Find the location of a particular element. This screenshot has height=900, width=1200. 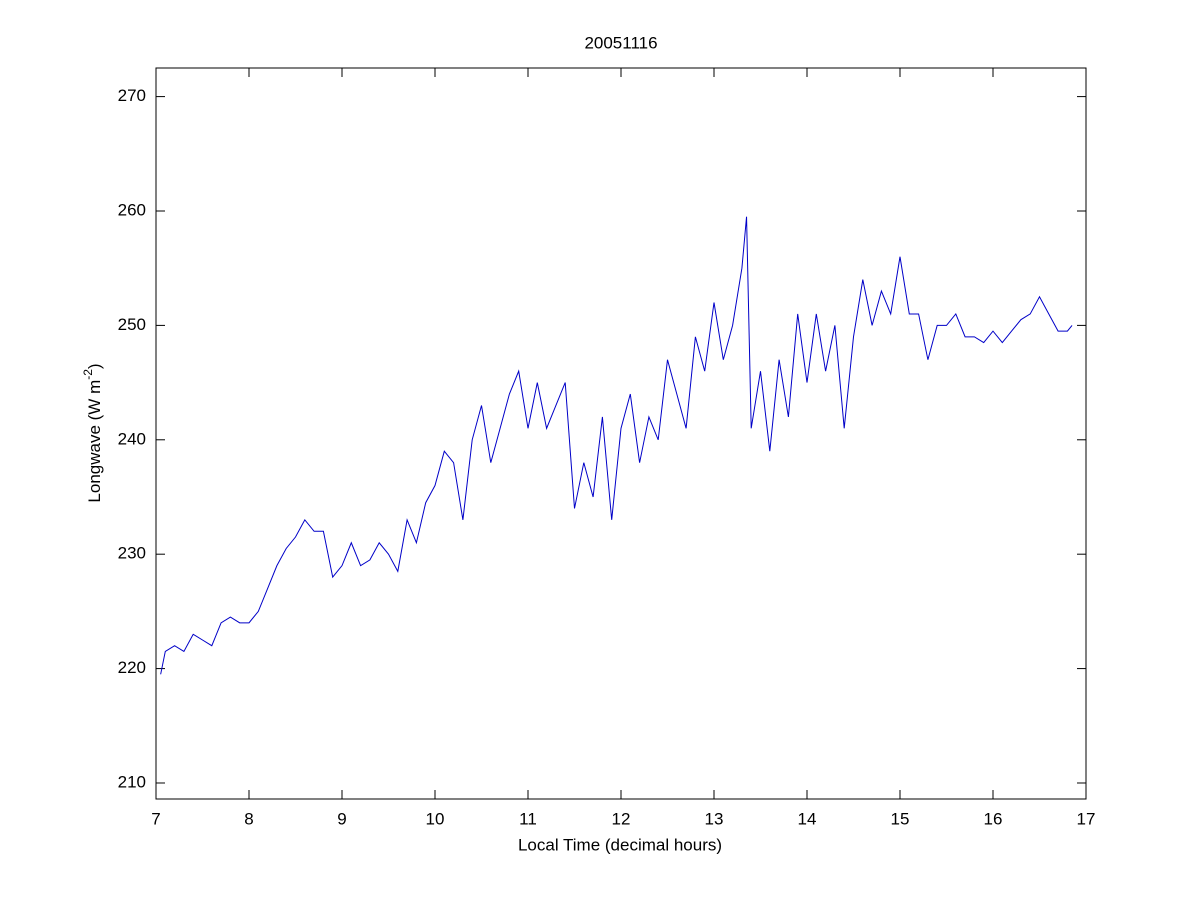

x-tick-label: 12 is located at coordinates (621, 818).